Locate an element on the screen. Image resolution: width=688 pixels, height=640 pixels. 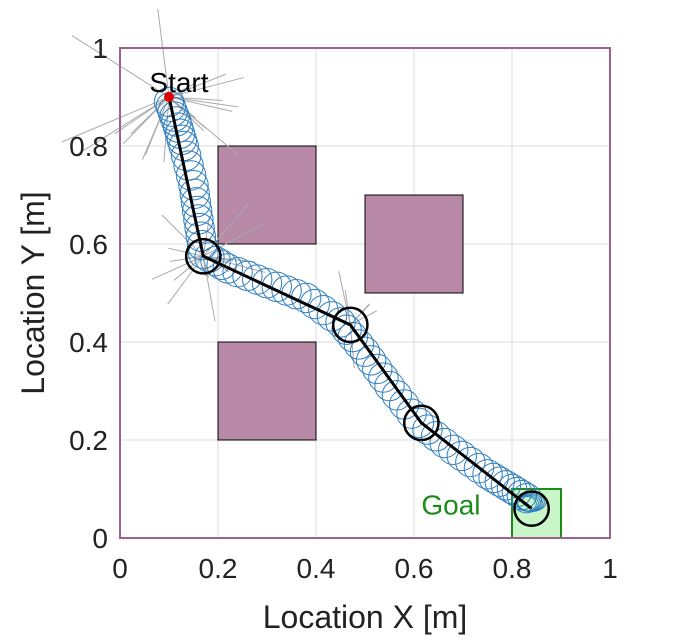
y-tick-label: 0.8 is located at coordinates (88, 146).